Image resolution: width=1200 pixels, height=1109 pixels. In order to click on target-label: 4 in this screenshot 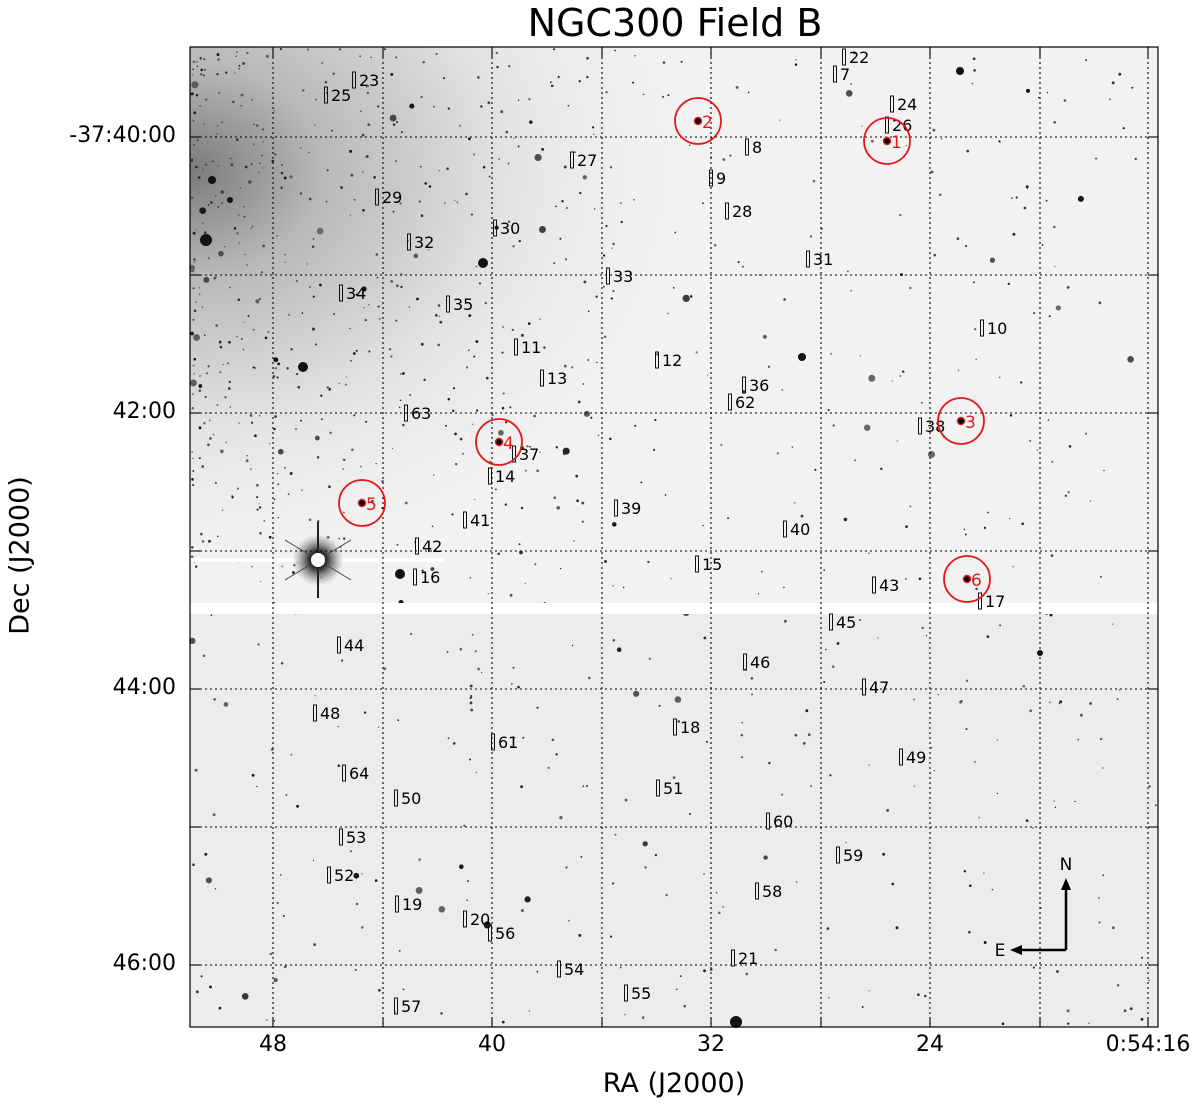, I will do `click(508, 444)`.